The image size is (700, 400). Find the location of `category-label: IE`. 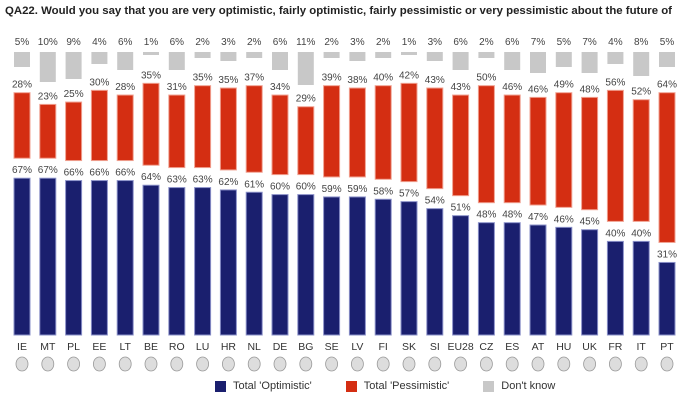

category-label: IE is located at coordinates (22, 347).